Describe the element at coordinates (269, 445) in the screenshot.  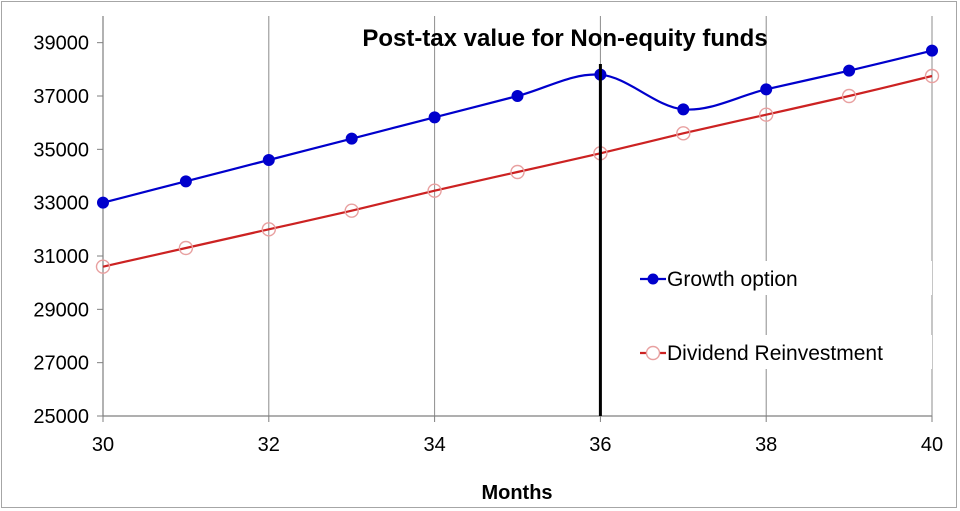
I see `x-tick-label-32: 32` at that location.